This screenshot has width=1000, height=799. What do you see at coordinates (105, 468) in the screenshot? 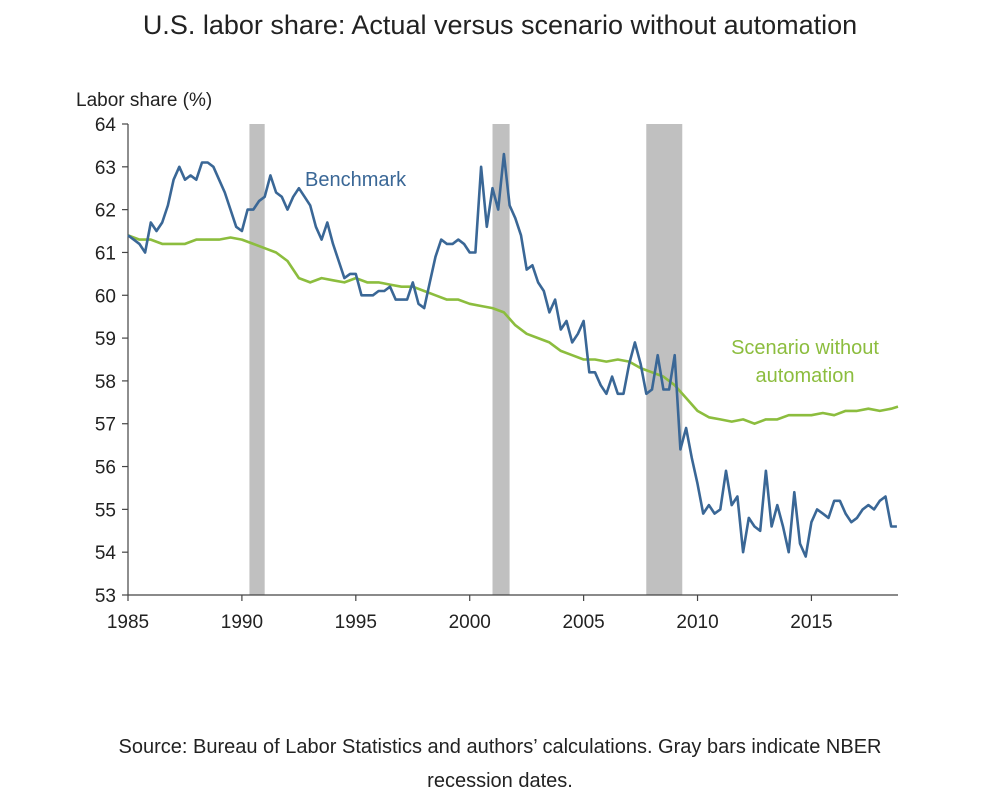
I see `y-tick-label-56: 56` at bounding box center [105, 468].